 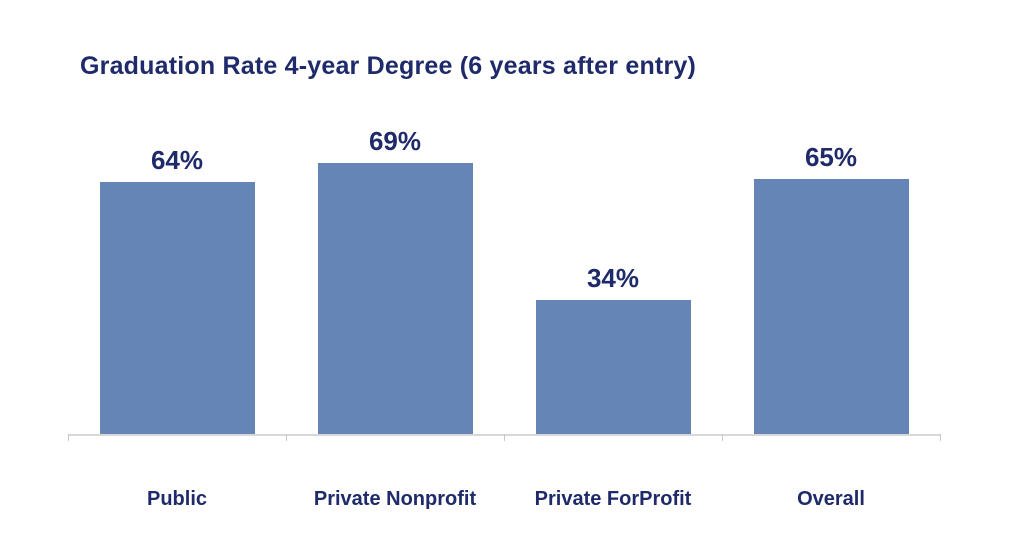 What do you see at coordinates (177, 308) in the screenshot?
I see `bar-public` at bounding box center [177, 308].